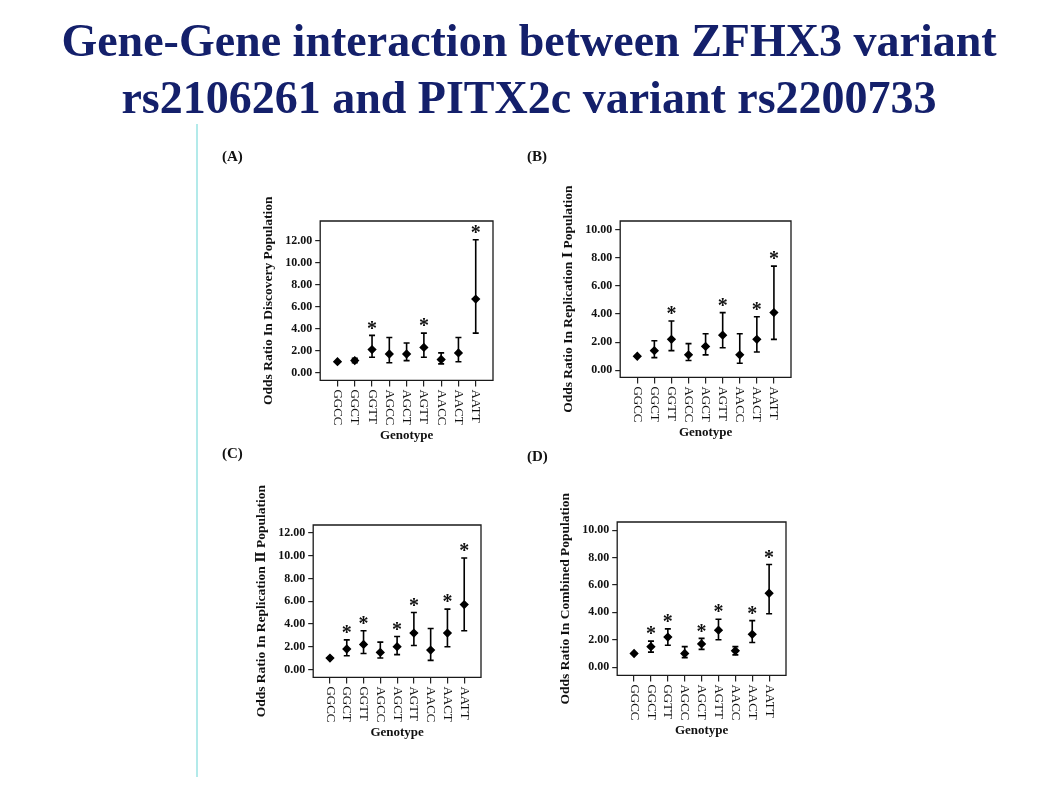 This screenshot has height=793, width=1058. What do you see at coordinates (537, 157) in the screenshot?
I see `chart-subtitle: (B)` at bounding box center [537, 157].